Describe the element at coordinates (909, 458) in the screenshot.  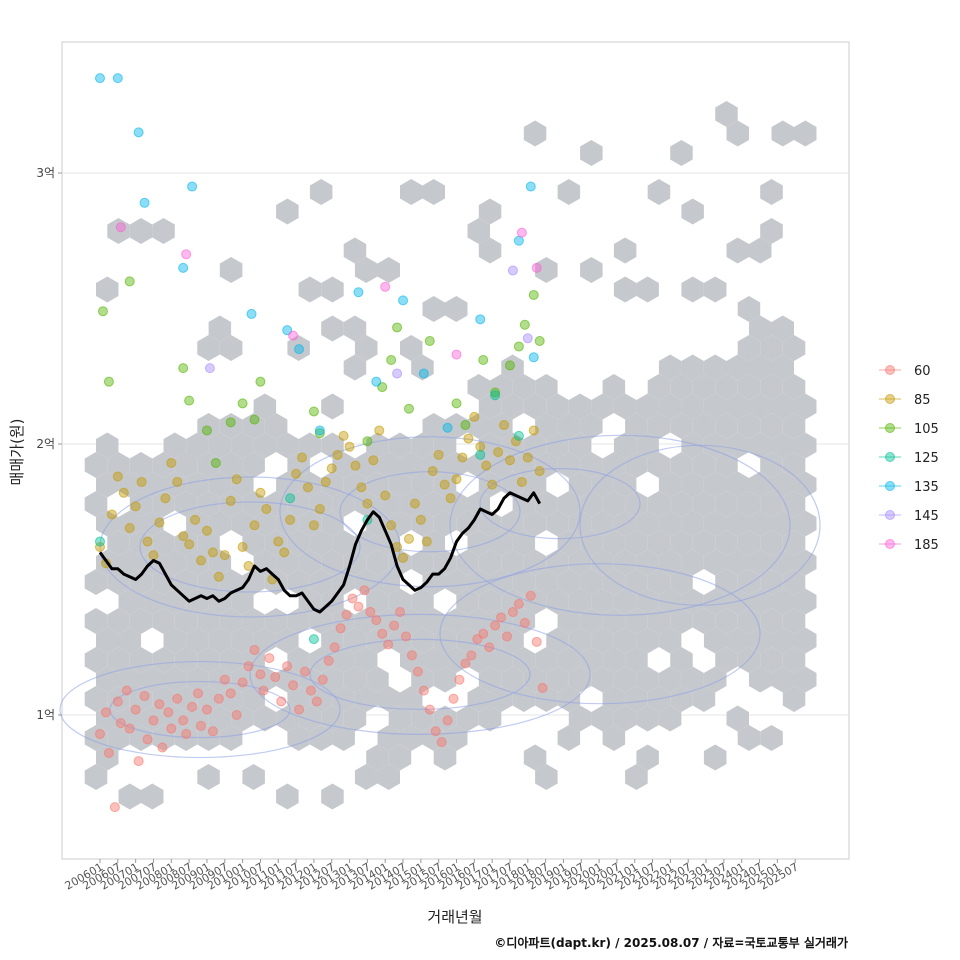
I see `legend-item-125: 125` at that location.